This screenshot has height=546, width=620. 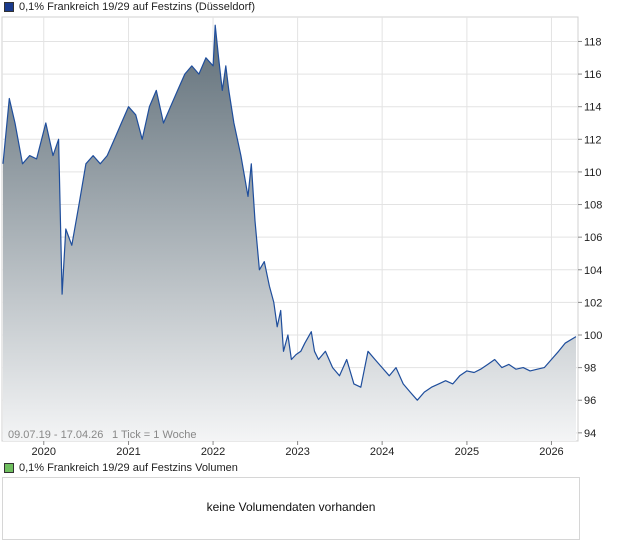 What do you see at coordinates (590, 434) in the screenshot?
I see `y-tick-label: 94` at bounding box center [590, 434].